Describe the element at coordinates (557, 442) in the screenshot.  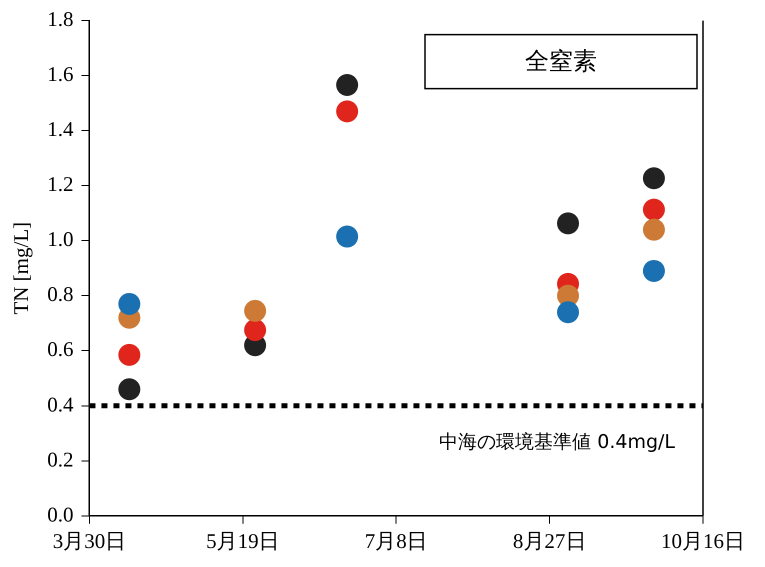
I see `ref-line-label: 中海の環境基準値 0.4mg/L` at that location.